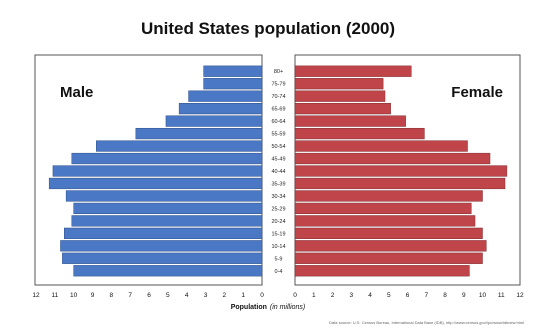  I want to click on x-tick-male: 12, so click(36, 295).